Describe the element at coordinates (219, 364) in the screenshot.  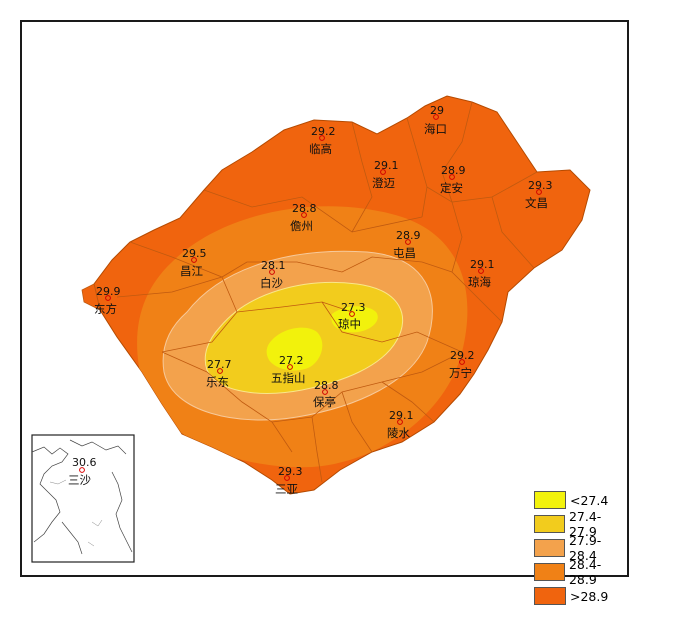
I see `station-13-value: 27.7` at that location.